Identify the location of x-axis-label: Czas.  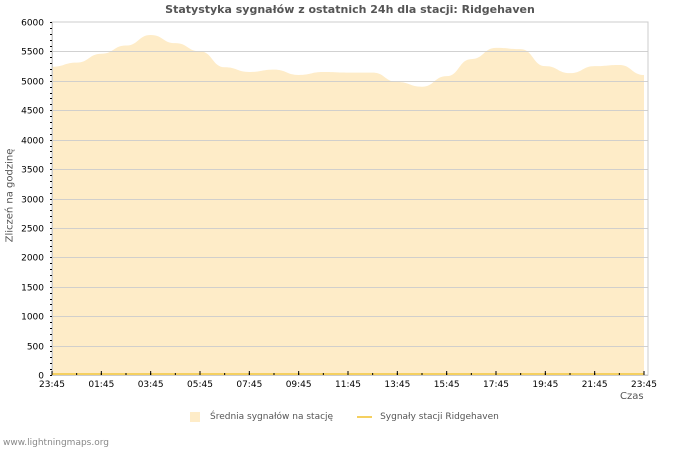
(632, 396).